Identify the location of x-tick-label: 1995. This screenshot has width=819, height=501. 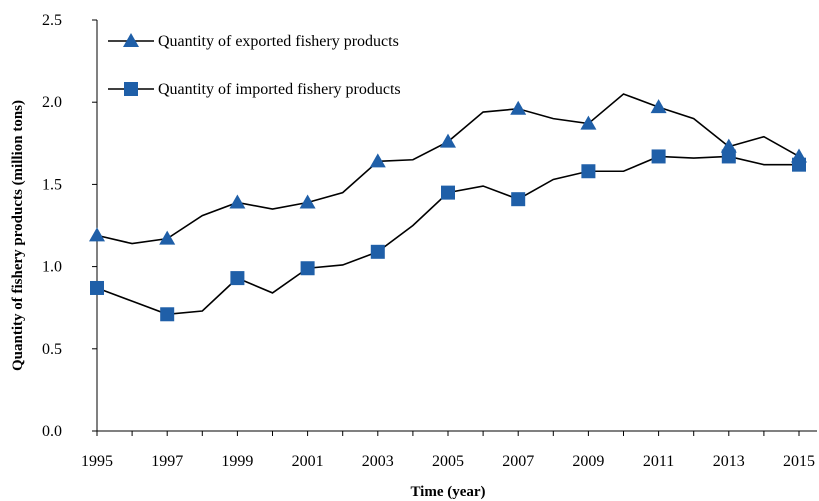
(97, 461).